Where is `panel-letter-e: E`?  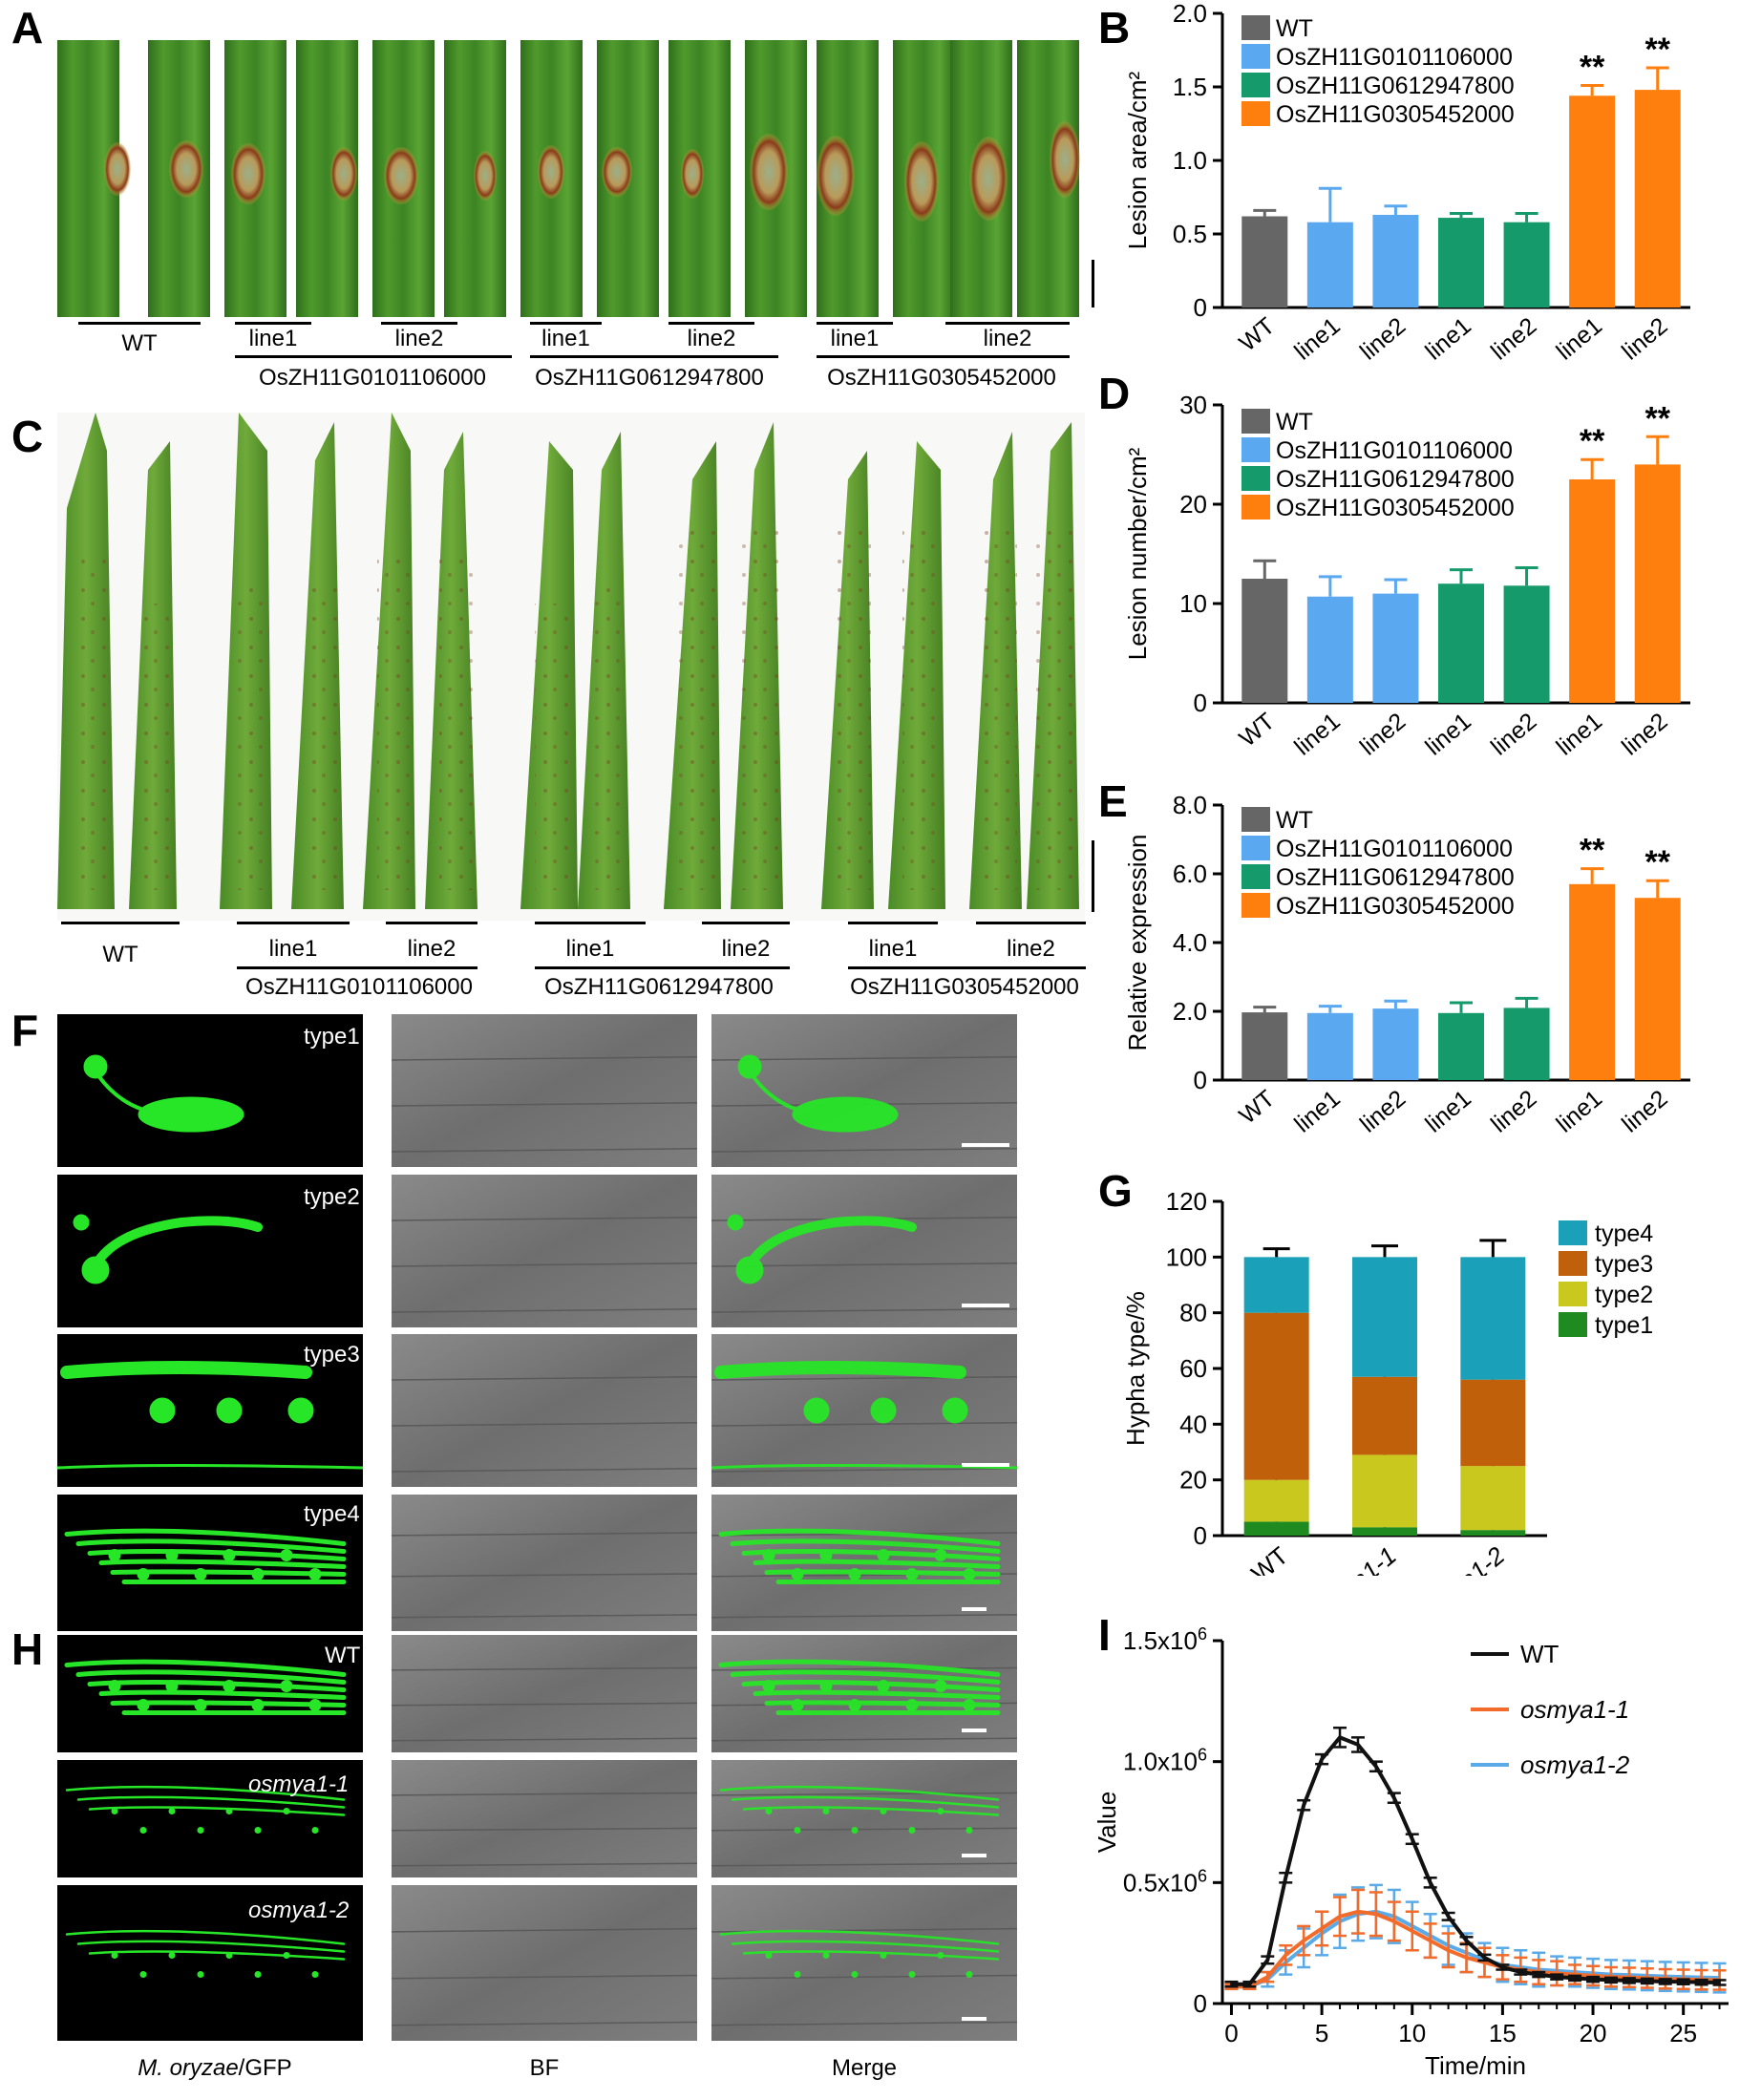 panel-letter-e: E is located at coordinates (1113, 801).